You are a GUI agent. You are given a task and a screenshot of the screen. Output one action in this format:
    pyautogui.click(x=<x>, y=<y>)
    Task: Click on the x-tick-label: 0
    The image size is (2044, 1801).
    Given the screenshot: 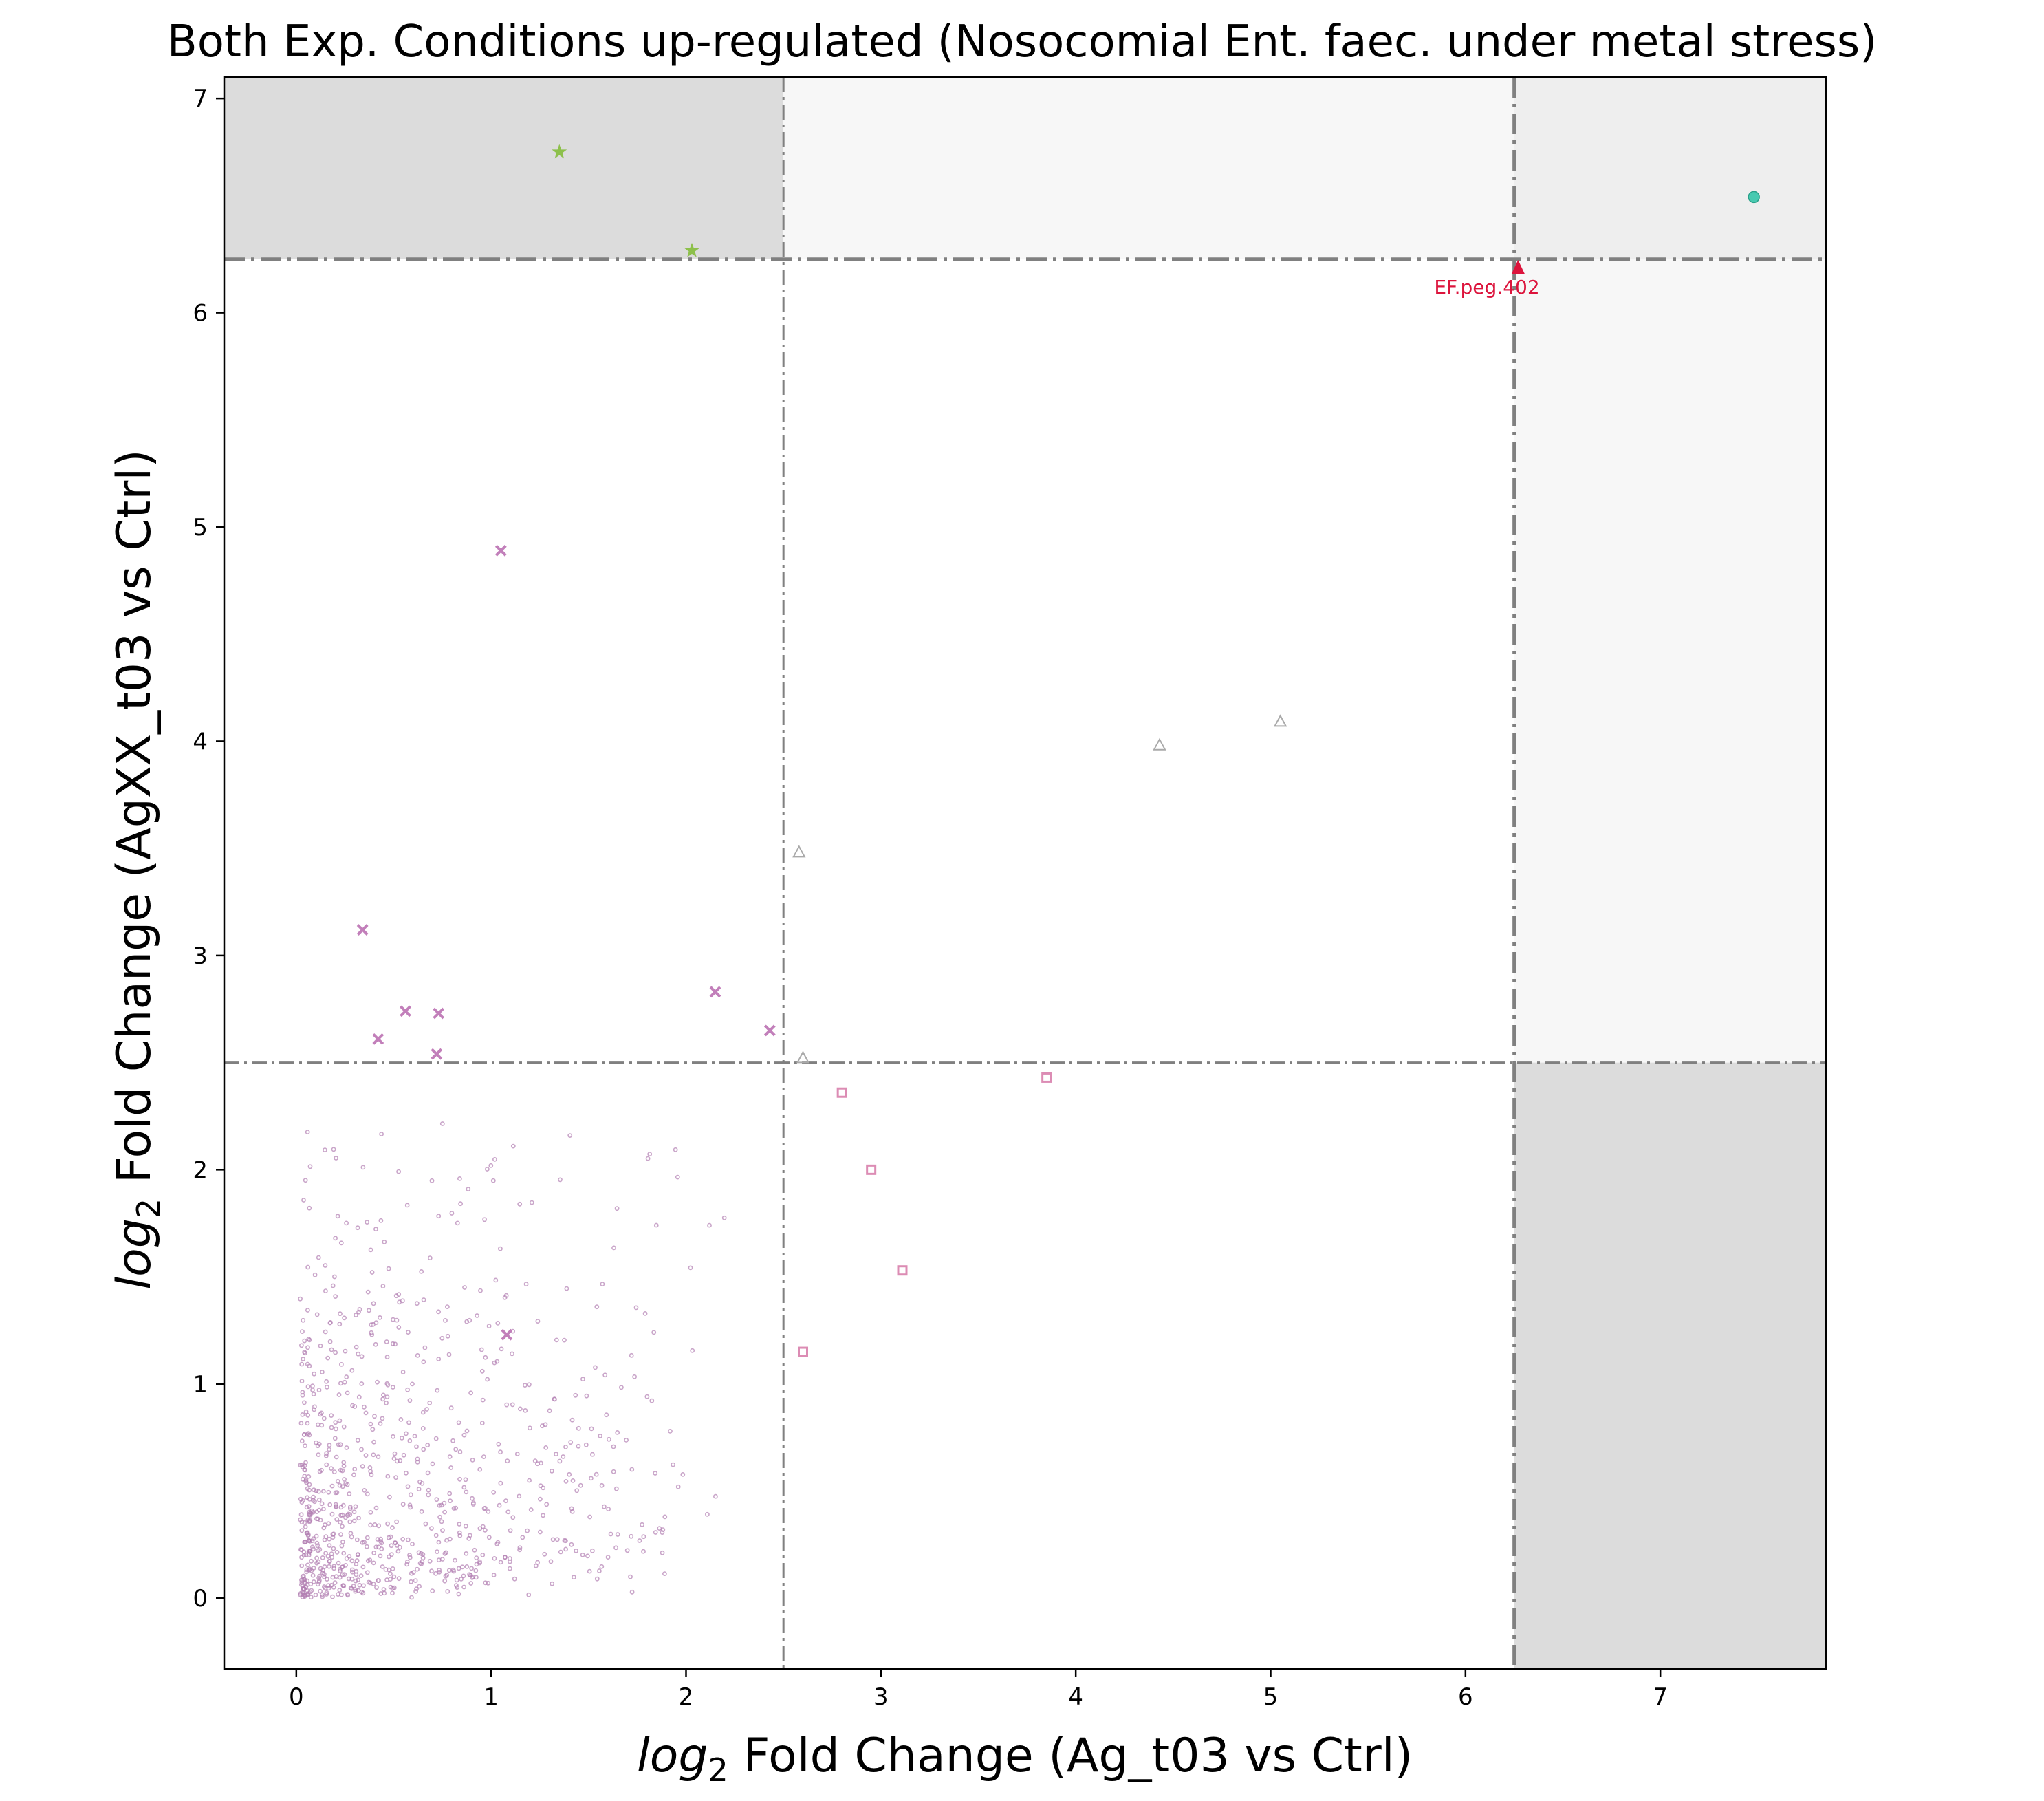 What is the action you would take?
    pyautogui.click(x=296, y=1697)
    